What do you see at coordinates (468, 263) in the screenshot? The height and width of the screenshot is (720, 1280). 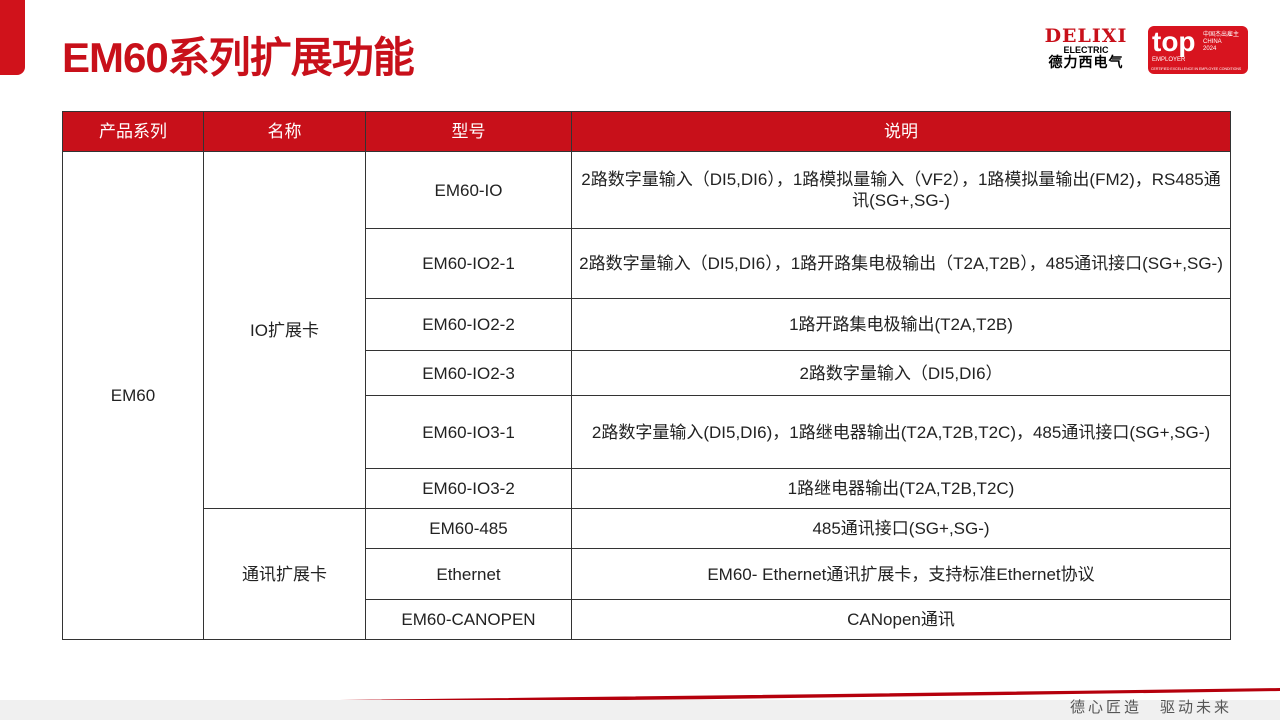 I see `model-cell: EM60-IO2-1` at bounding box center [468, 263].